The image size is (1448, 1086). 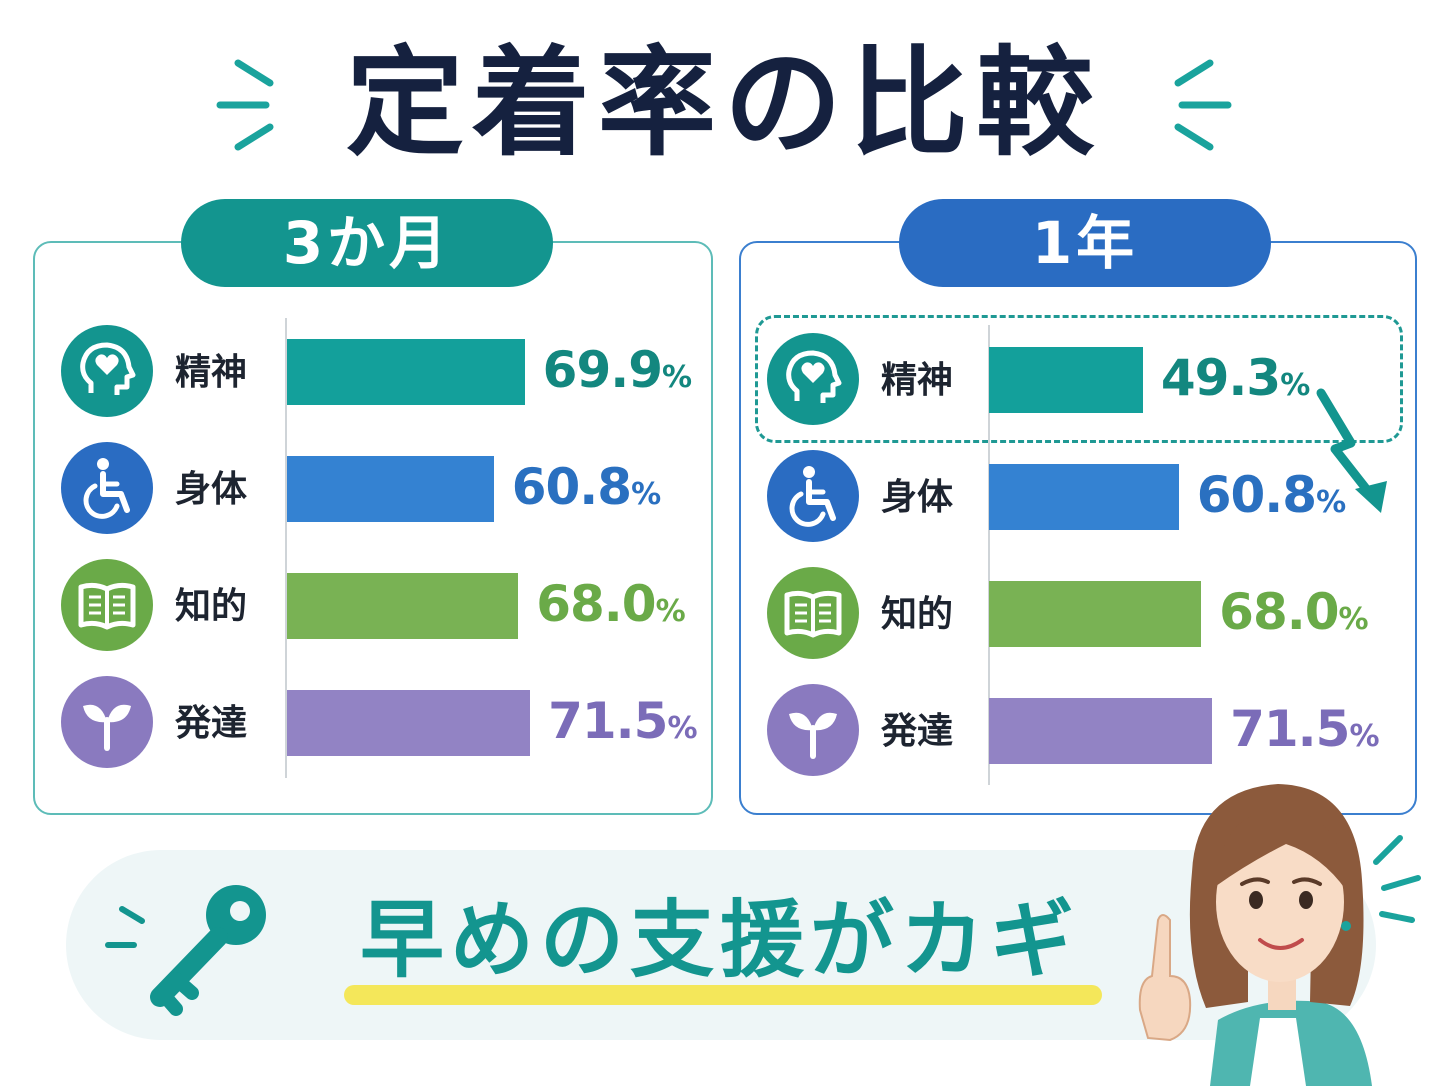 What do you see at coordinates (245, 105) in the screenshot?
I see `burst-lines-left-icon` at bounding box center [245, 105].